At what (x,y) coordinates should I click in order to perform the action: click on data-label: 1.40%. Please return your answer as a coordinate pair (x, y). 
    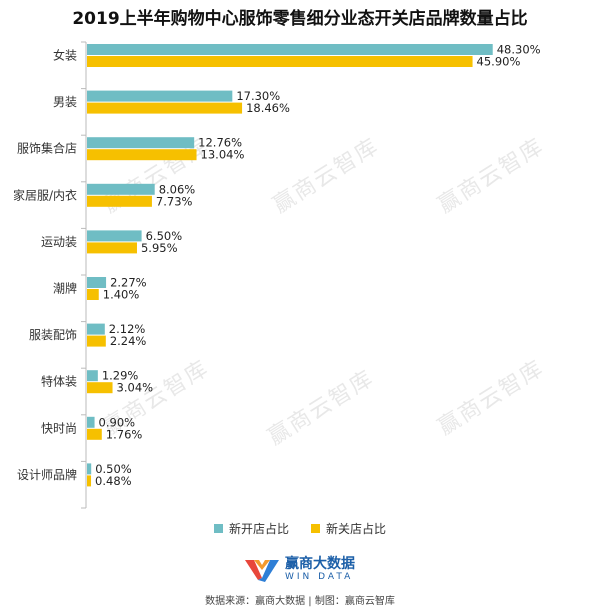
    Looking at the image, I should click on (121, 295).